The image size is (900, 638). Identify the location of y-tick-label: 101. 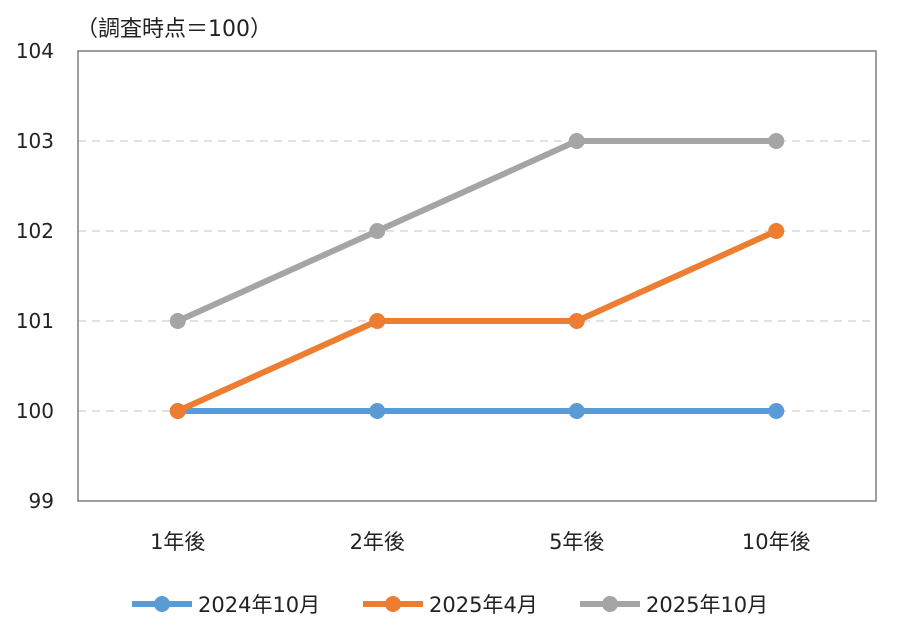
(35, 321).